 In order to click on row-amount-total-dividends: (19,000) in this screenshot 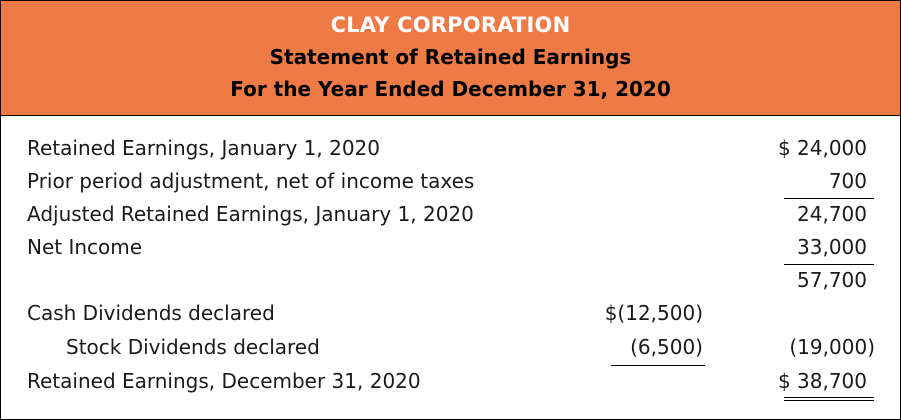, I will do `click(832, 347)`.